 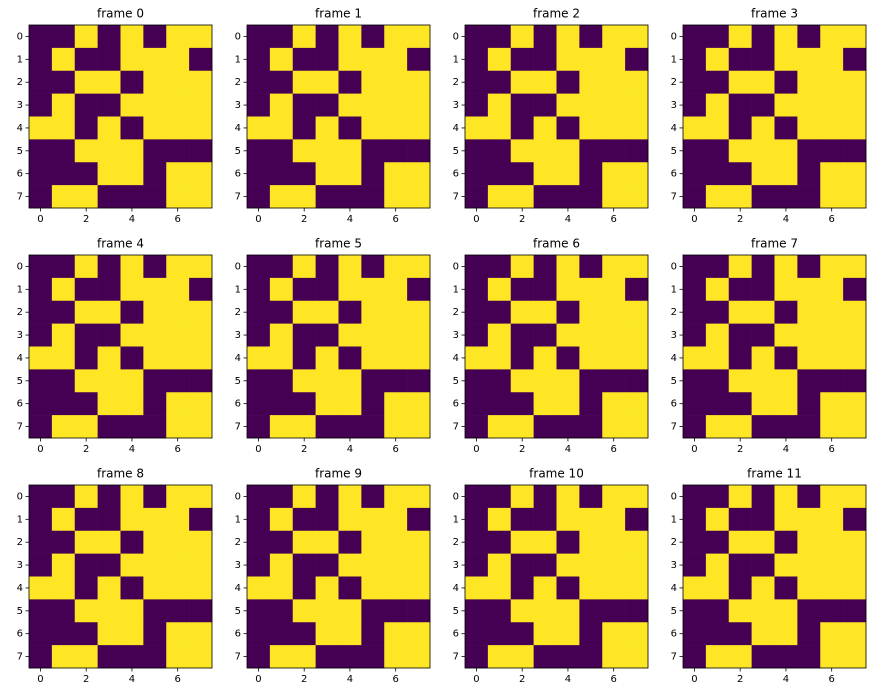 I want to click on y-tick-label: 1, so click(x=674, y=59).